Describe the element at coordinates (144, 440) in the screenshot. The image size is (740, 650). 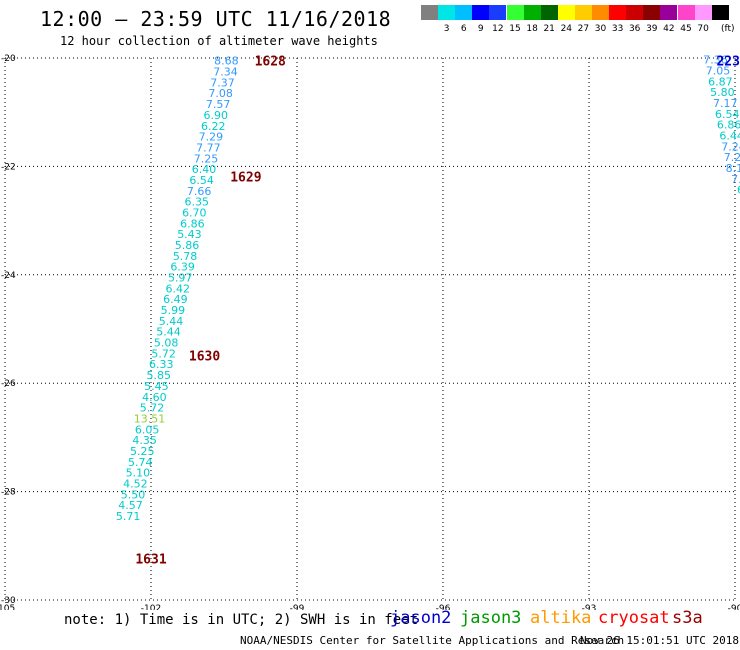
I see `wave-height-reading: 4.35` at that location.